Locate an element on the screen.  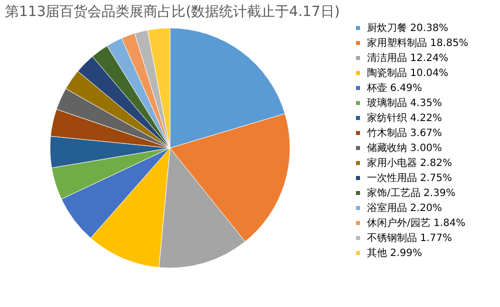
legend-label: 竹木制品 3.67% is located at coordinates (404, 133).